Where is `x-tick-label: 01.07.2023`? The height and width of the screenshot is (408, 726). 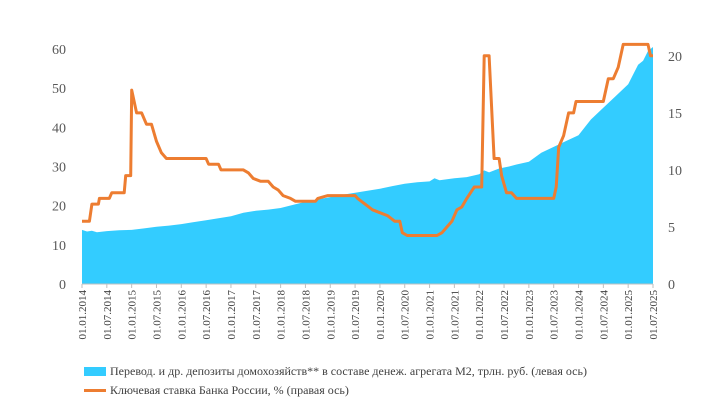
x-tick-label: 01.07.2023 is located at coordinates (555, 315).